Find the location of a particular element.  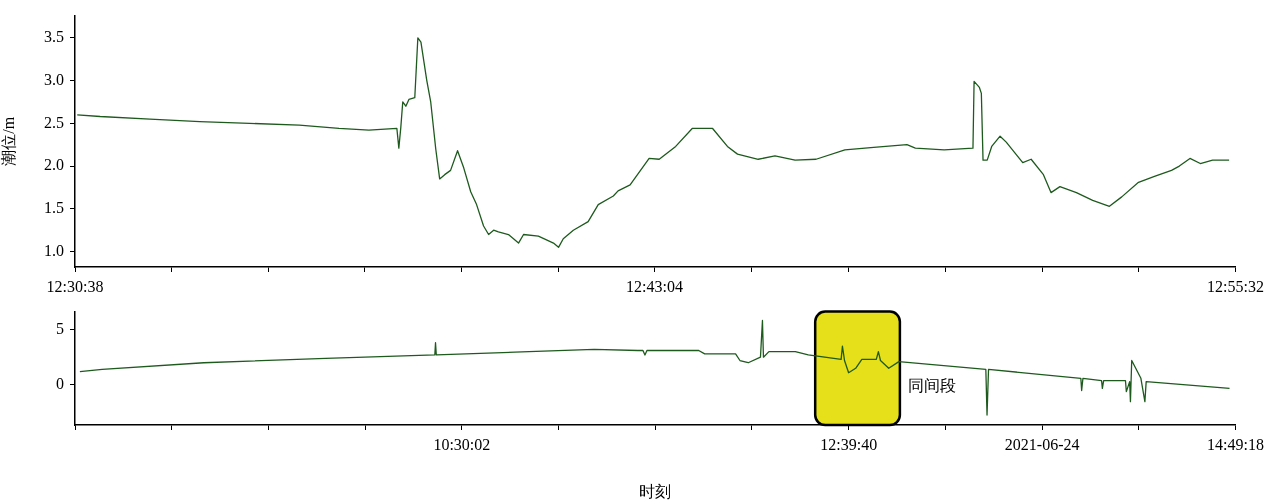

y-axis-title: 潮位/m is located at coordinates (8, 141).